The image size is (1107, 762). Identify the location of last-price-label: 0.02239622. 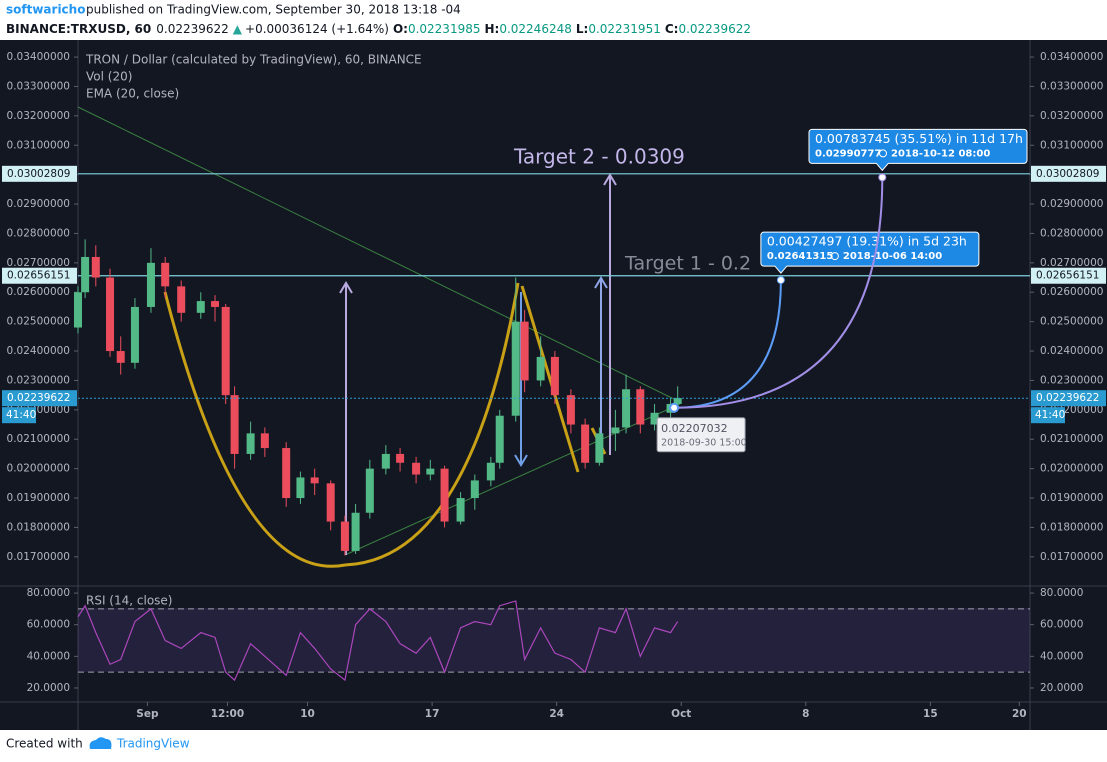
(38, 398).